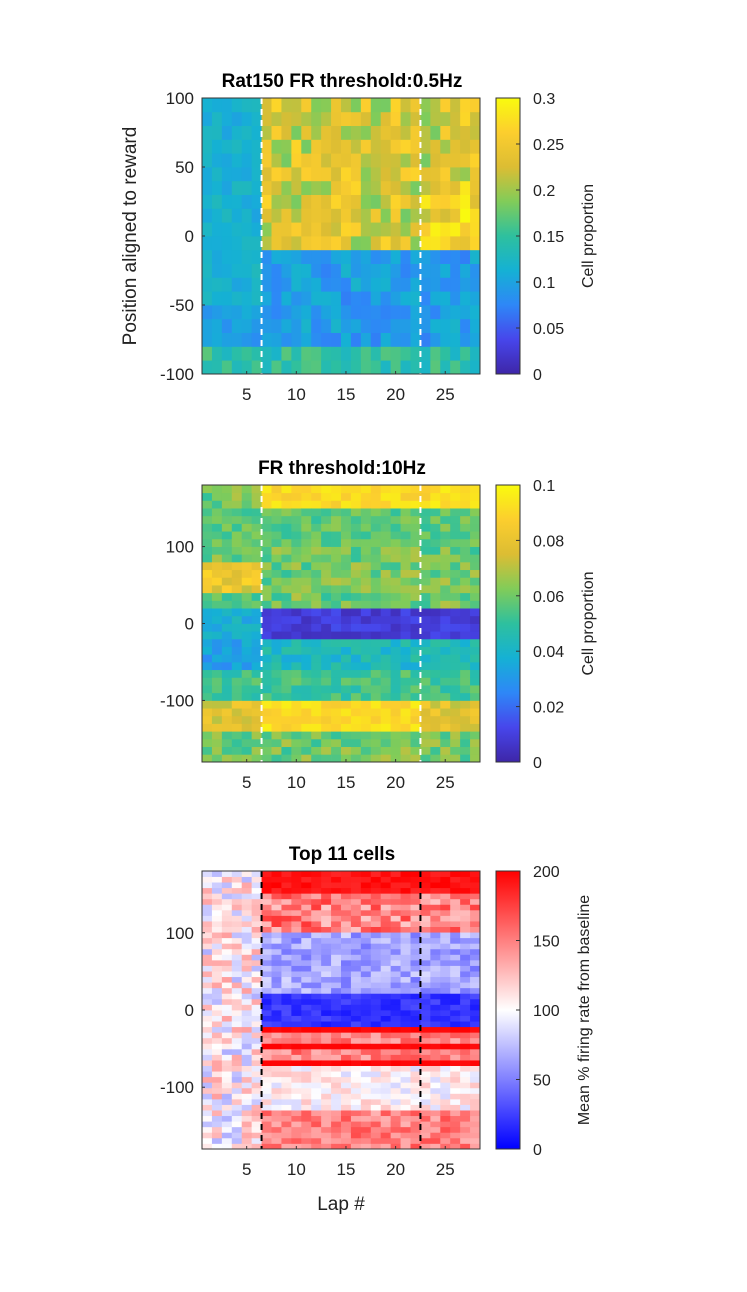 This screenshot has width=747, height=1292. Describe the element at coordinates (548, 708) in the screenshot. I see `colorbar-tick-label: 0.02` at that location.